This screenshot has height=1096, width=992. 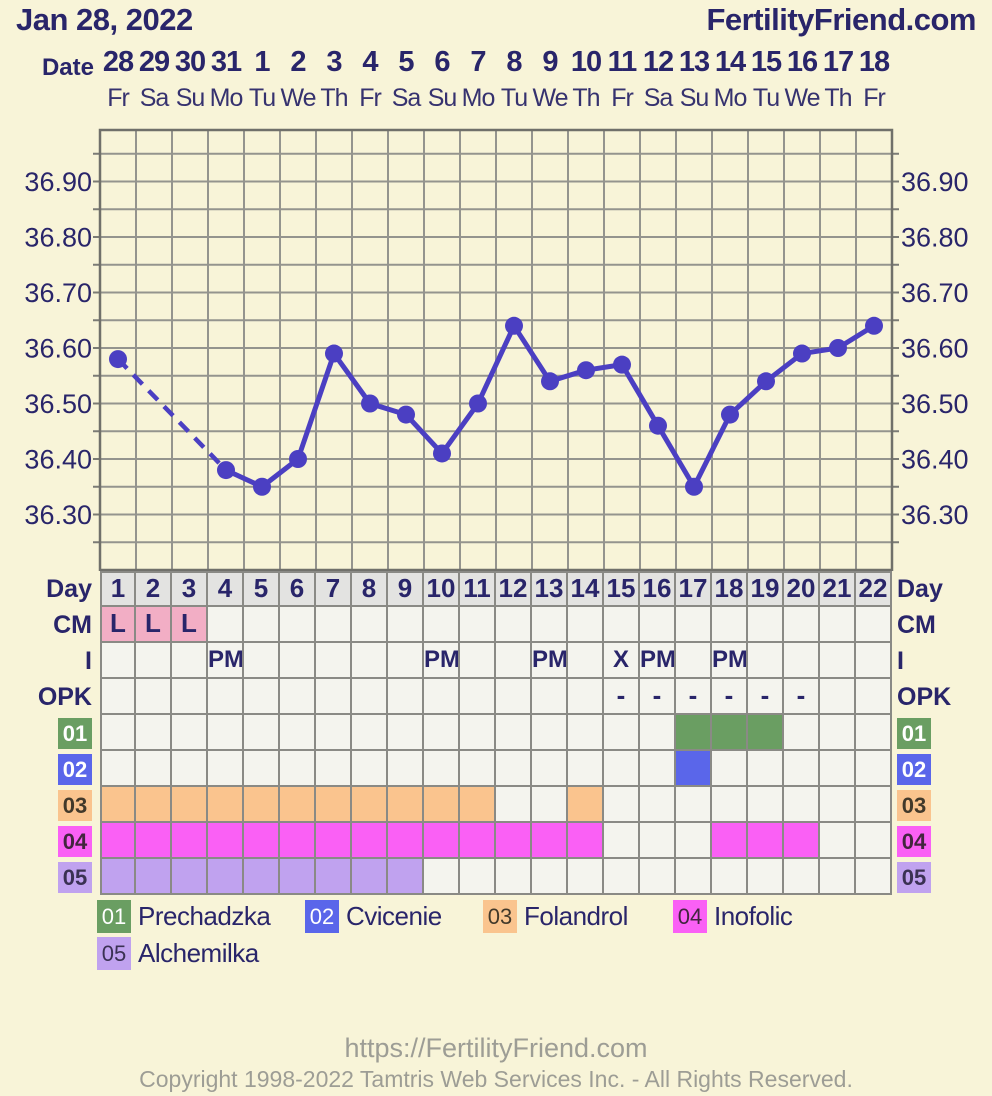 What do you see at coordinates (766, 589) in the screenshot?
I see `day-cell: 19` at bounding box center [766, 589].